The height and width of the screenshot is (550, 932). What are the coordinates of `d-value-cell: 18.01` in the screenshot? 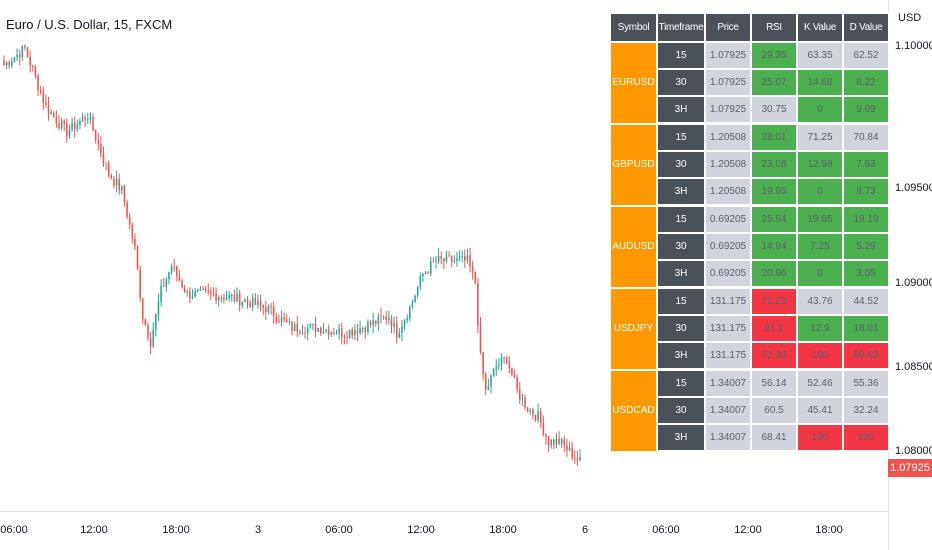 It's located at (866, 328).